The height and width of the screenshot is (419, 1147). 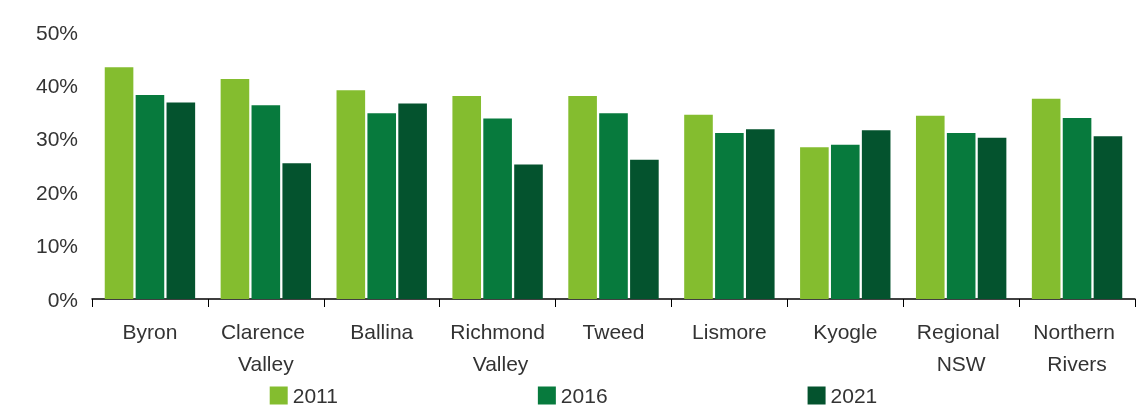 I want to click on x-tick-label: Tweed, so click(x=613, y=331).